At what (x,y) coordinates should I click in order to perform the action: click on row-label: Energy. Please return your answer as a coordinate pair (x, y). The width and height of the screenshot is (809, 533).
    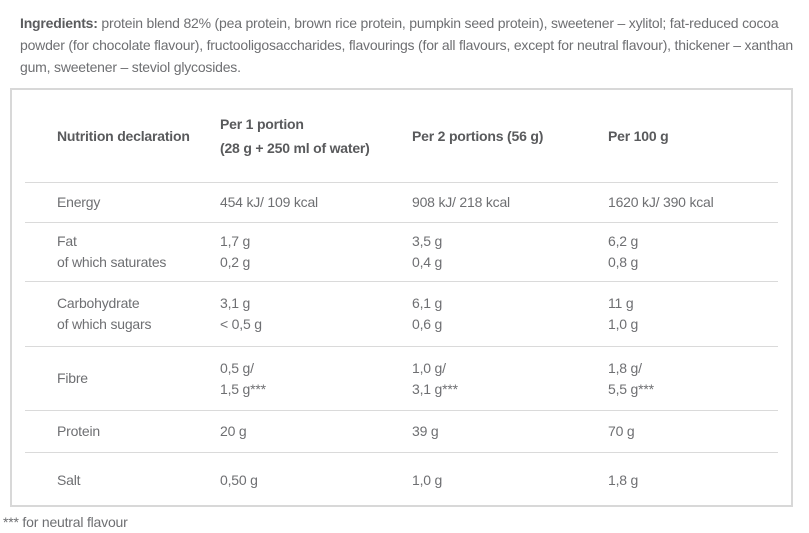
    Looking at the image, I should click on (79, 202).